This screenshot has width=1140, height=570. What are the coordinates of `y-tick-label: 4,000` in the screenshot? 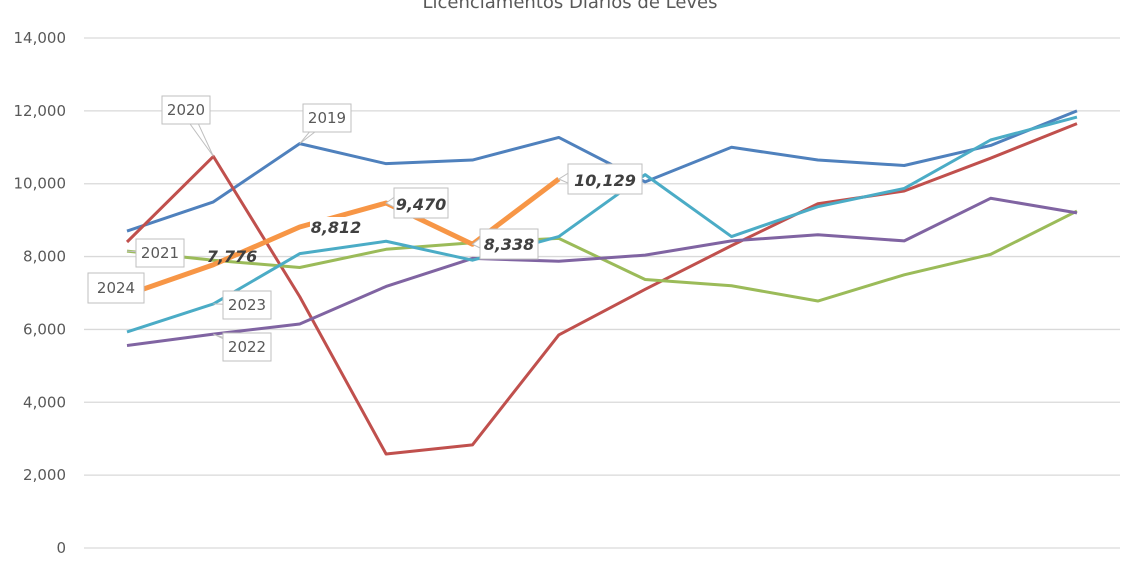 It's located at (44, 402).